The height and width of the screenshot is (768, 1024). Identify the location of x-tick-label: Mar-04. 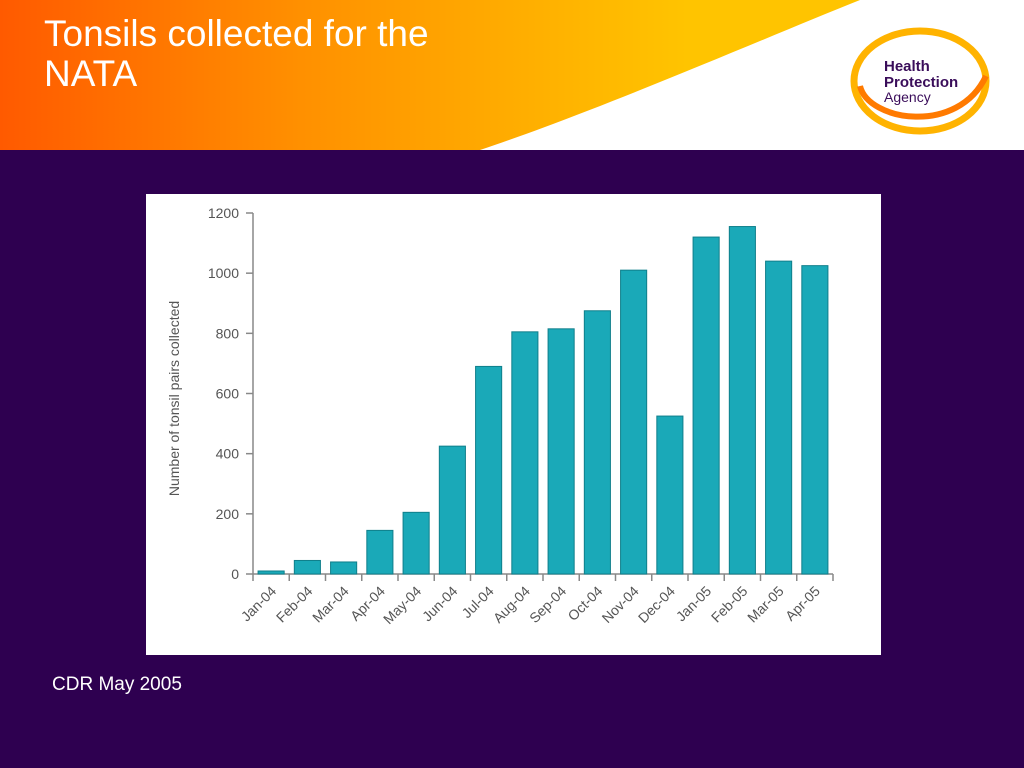
(330, 604).